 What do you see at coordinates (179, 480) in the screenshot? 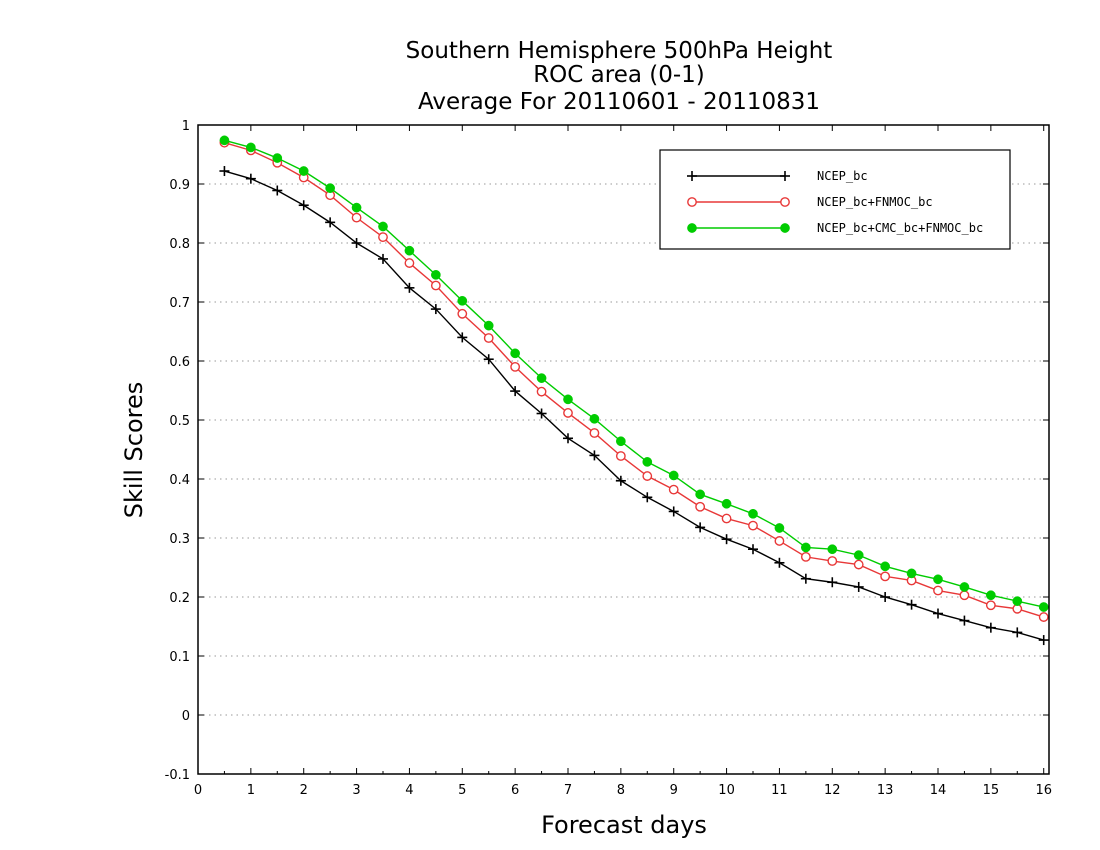
I see `y-tick-label: 0.4` at bounding box center [179, 480].